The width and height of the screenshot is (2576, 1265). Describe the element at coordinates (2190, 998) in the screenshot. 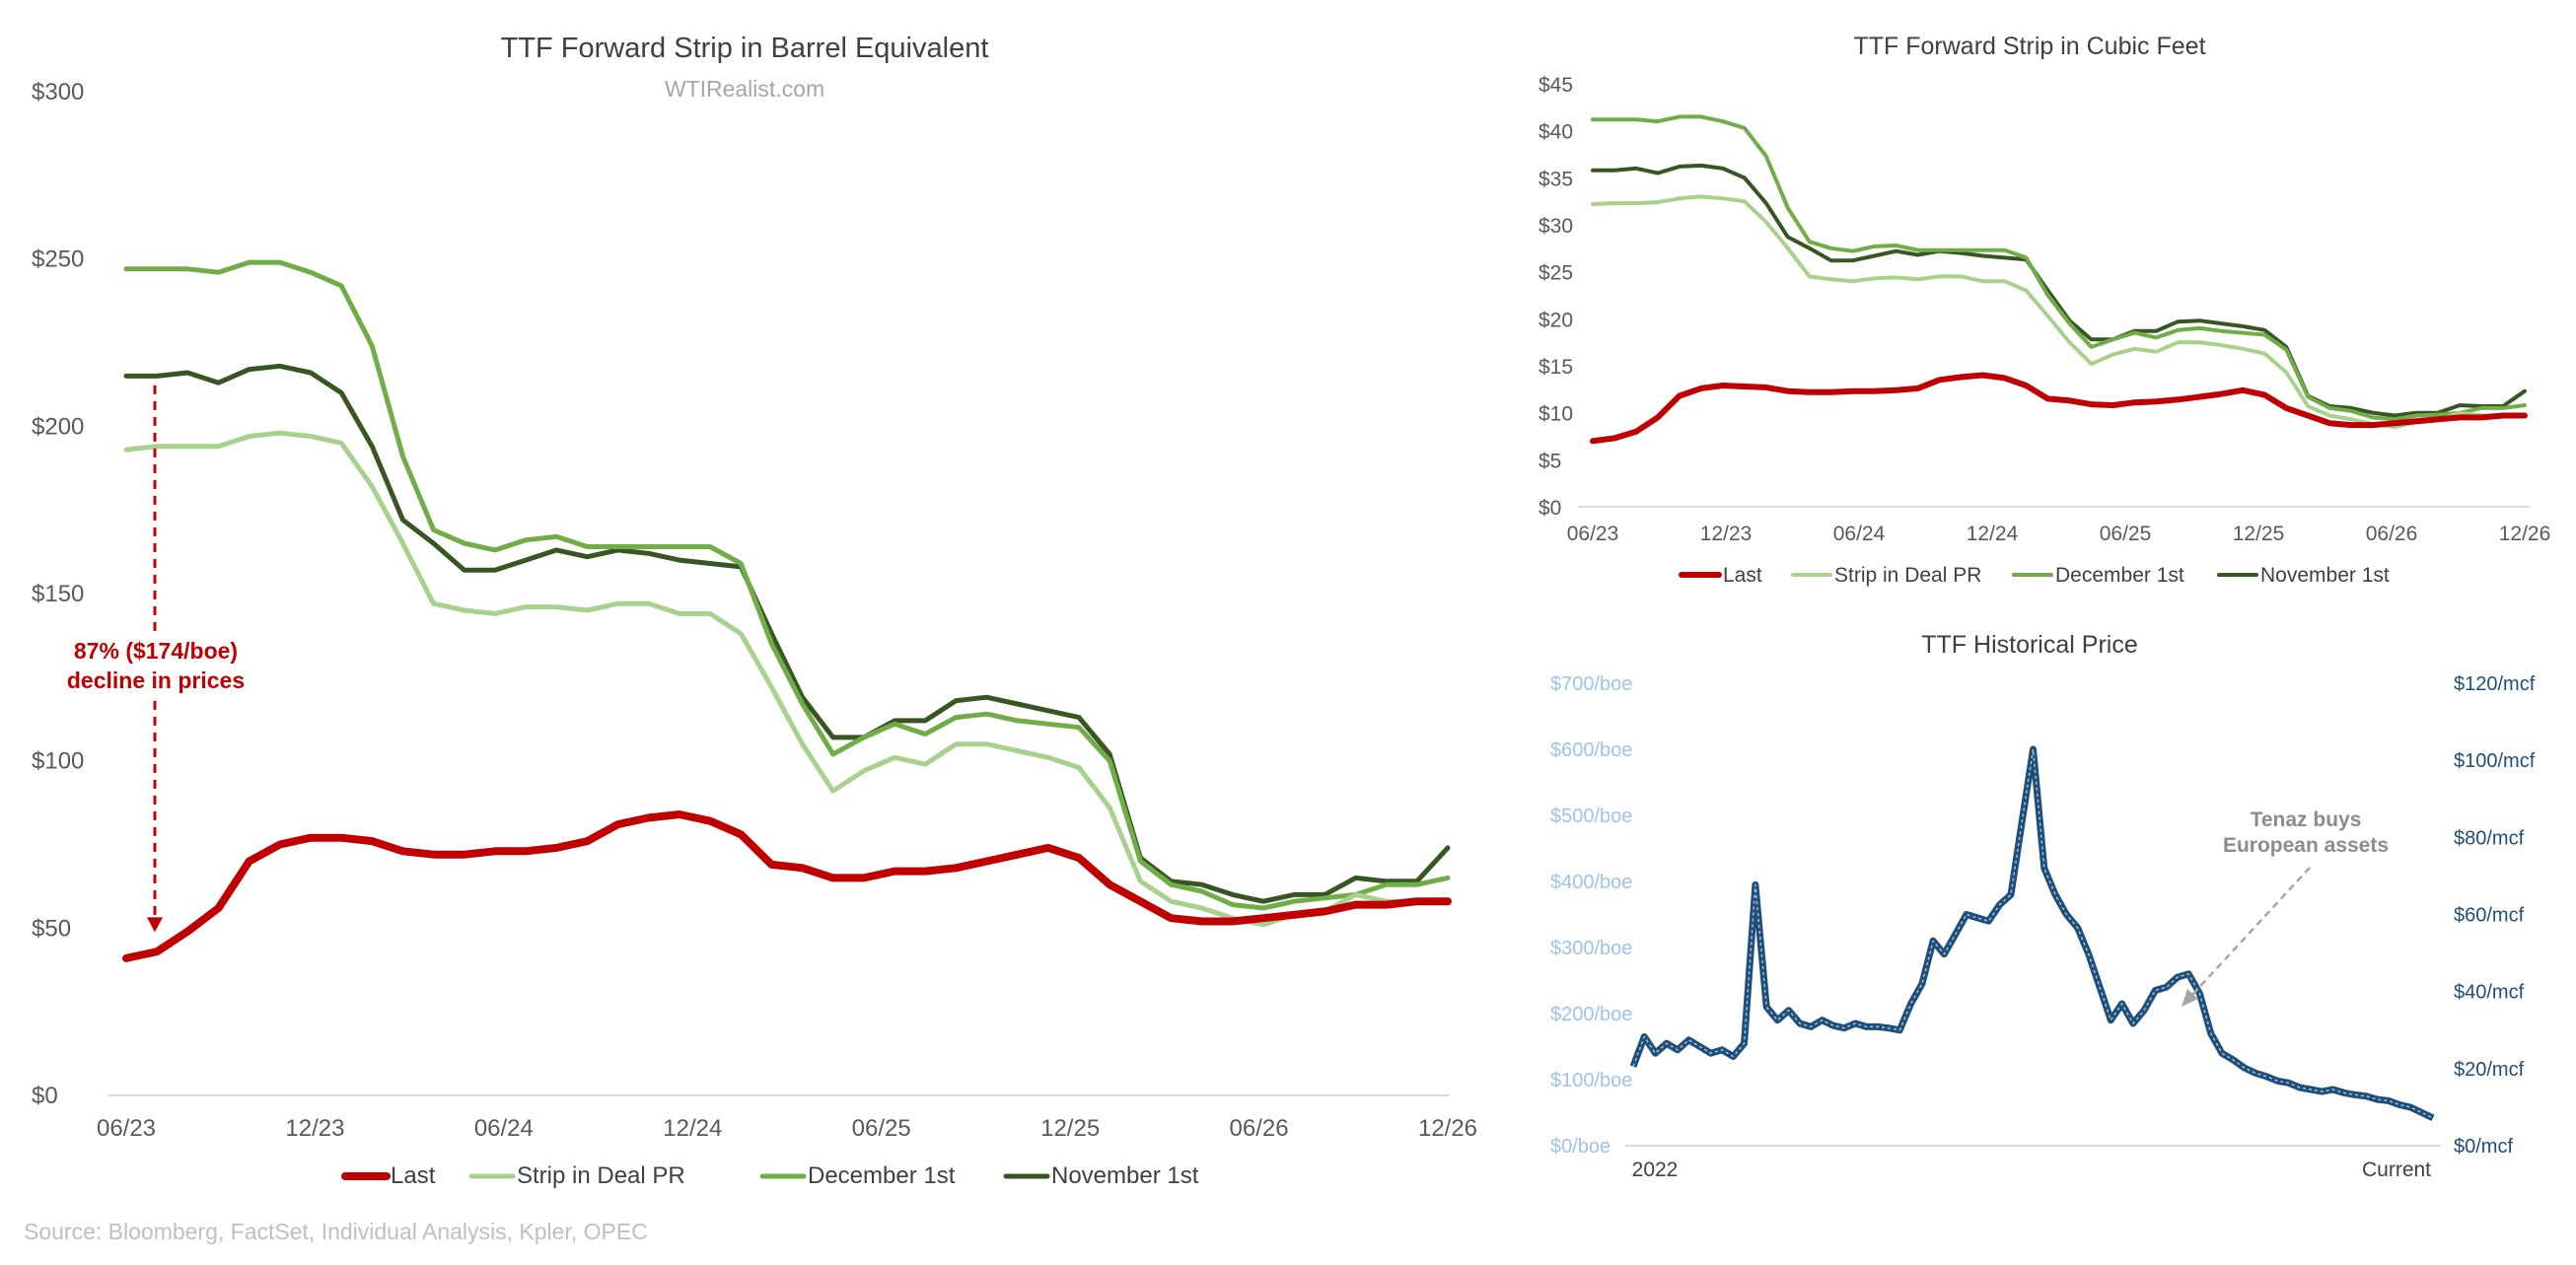

I see `tenaz-arrow-head-icon` at that location.